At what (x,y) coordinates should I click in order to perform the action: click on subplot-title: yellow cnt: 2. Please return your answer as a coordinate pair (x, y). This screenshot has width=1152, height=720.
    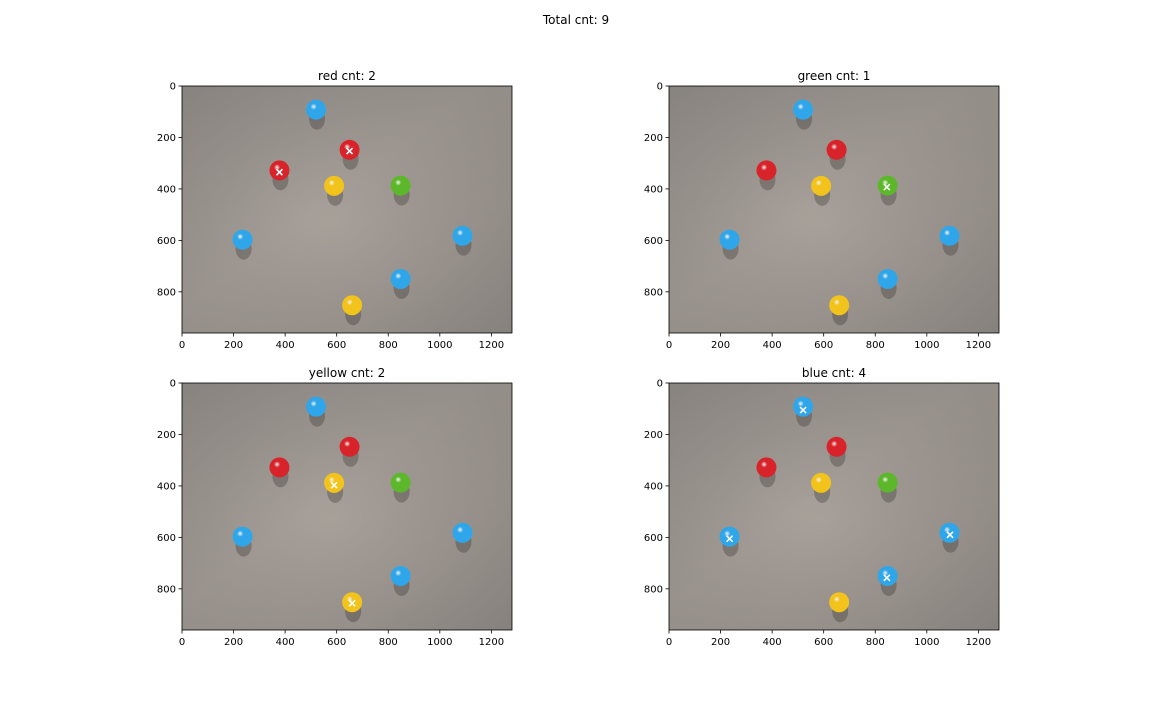
    Looking at the image, I should click on (347, 373).